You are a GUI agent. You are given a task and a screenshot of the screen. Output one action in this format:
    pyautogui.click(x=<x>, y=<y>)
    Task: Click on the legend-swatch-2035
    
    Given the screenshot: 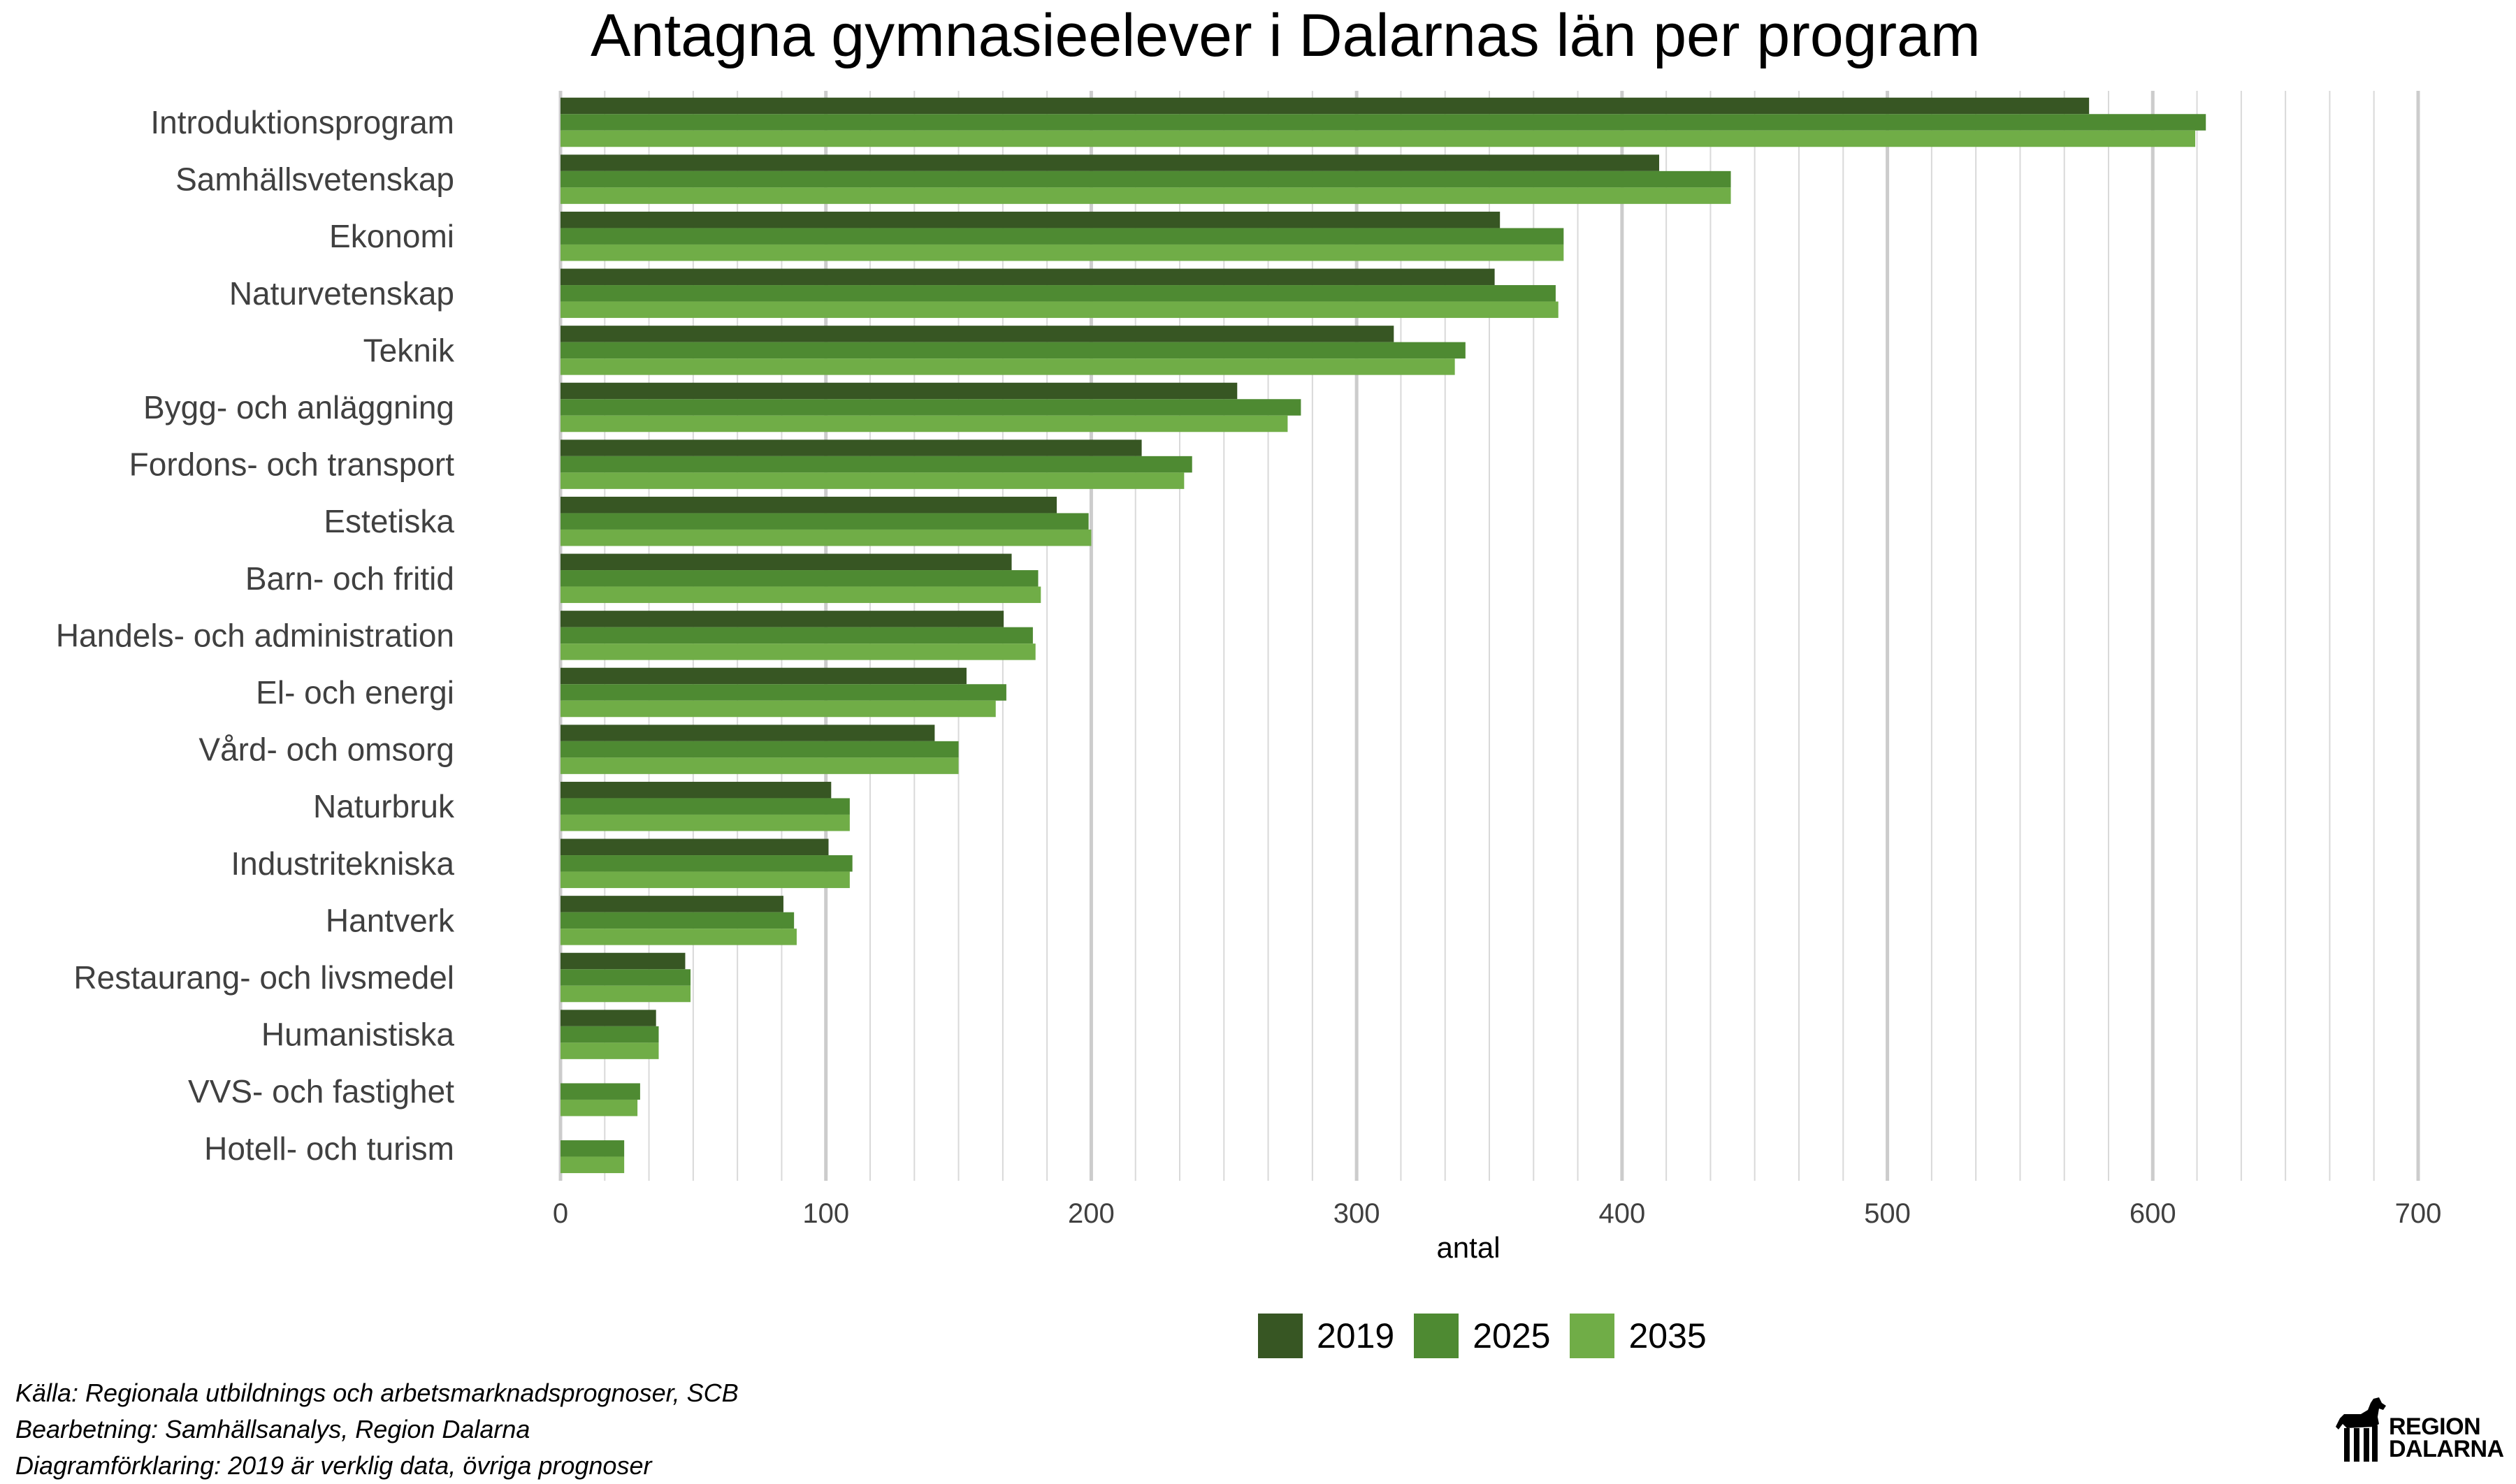 What is the action you would take?
    pyautogui.click(x=1592, y=1336)
    